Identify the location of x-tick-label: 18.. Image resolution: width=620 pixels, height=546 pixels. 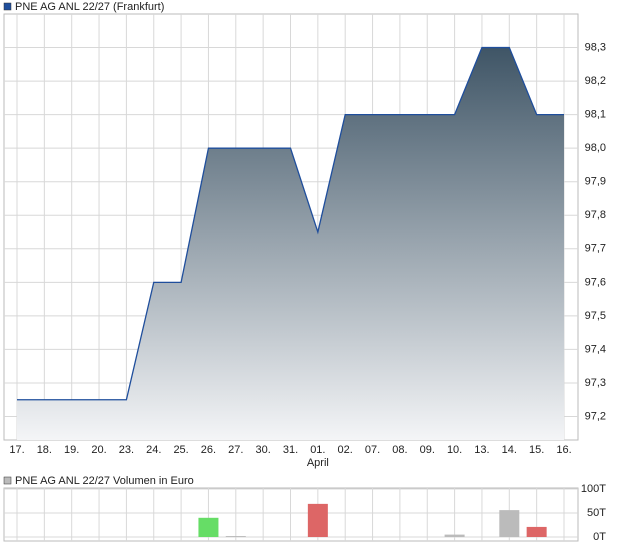
(44, 450).